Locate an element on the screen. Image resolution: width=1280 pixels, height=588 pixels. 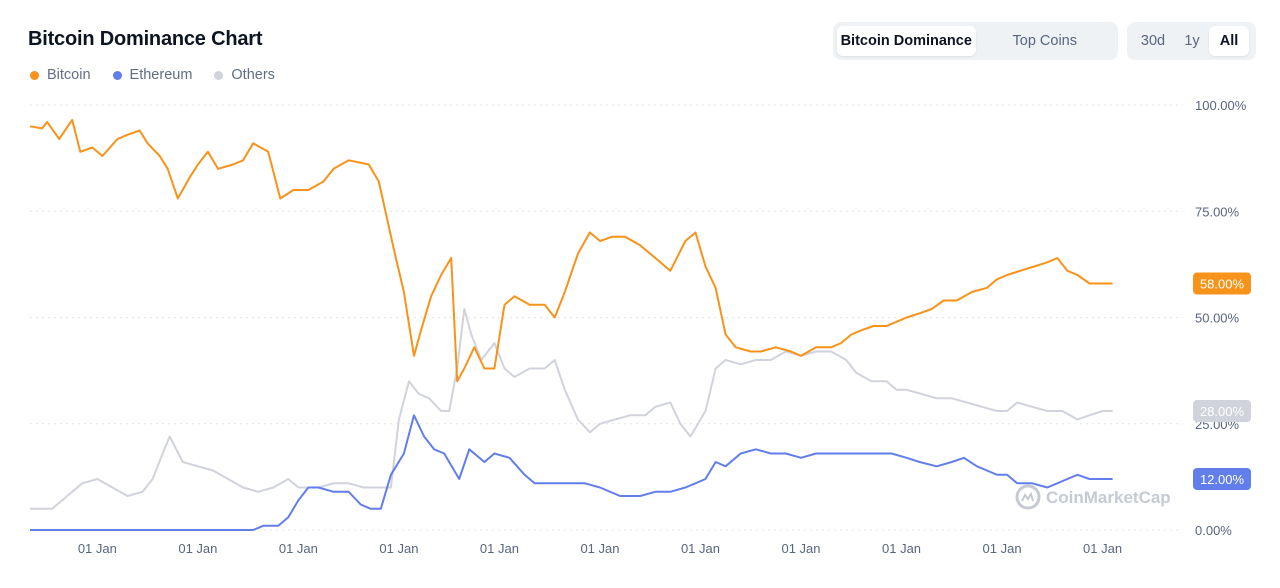
y-tick-label: 100.00% is located at coordinates (1221, 105).